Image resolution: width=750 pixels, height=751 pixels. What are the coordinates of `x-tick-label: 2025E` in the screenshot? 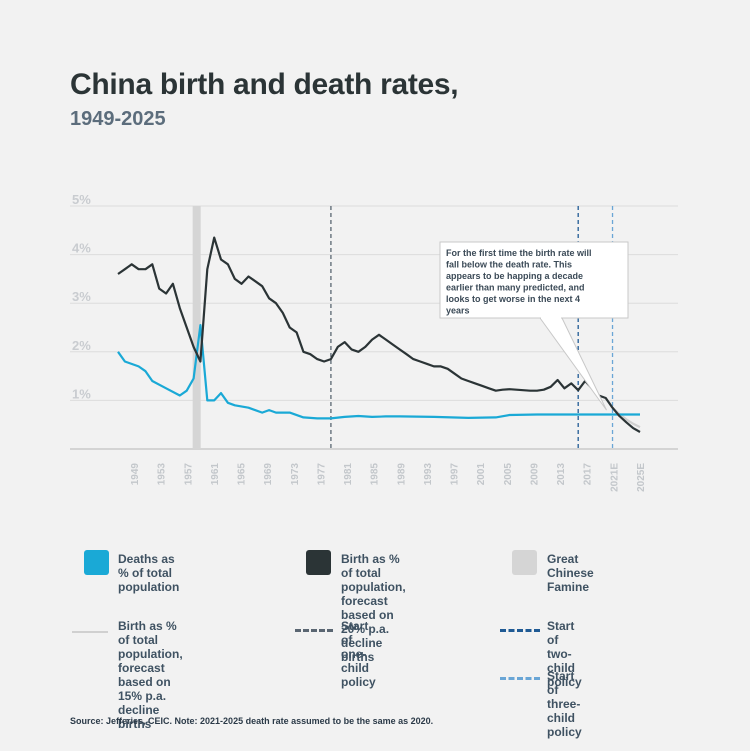 It's located at (641, 477).